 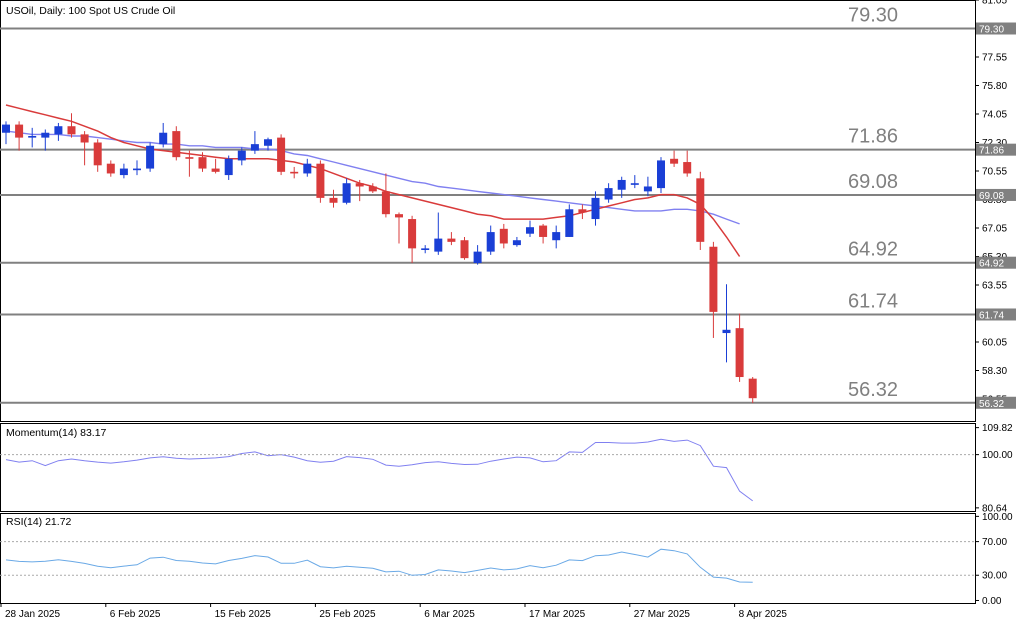 What do you see at coordinates (449, 614) in the screenshot?
I see `x-tick-label: 6 Mar 2025` at bounding box center [449, 614].